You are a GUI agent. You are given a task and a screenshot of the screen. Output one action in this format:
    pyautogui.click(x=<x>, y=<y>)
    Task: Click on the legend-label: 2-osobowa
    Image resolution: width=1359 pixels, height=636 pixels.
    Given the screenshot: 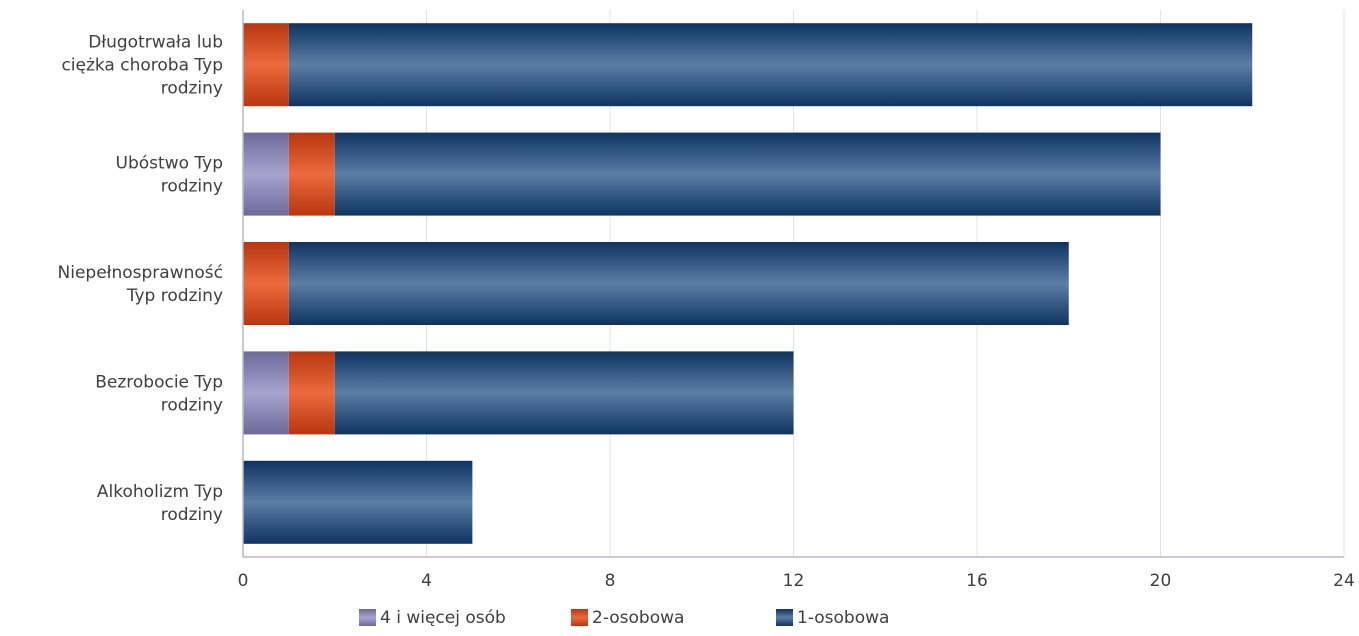 What is the action you would take?
    pyautogui.click(x=638, y=618)
    